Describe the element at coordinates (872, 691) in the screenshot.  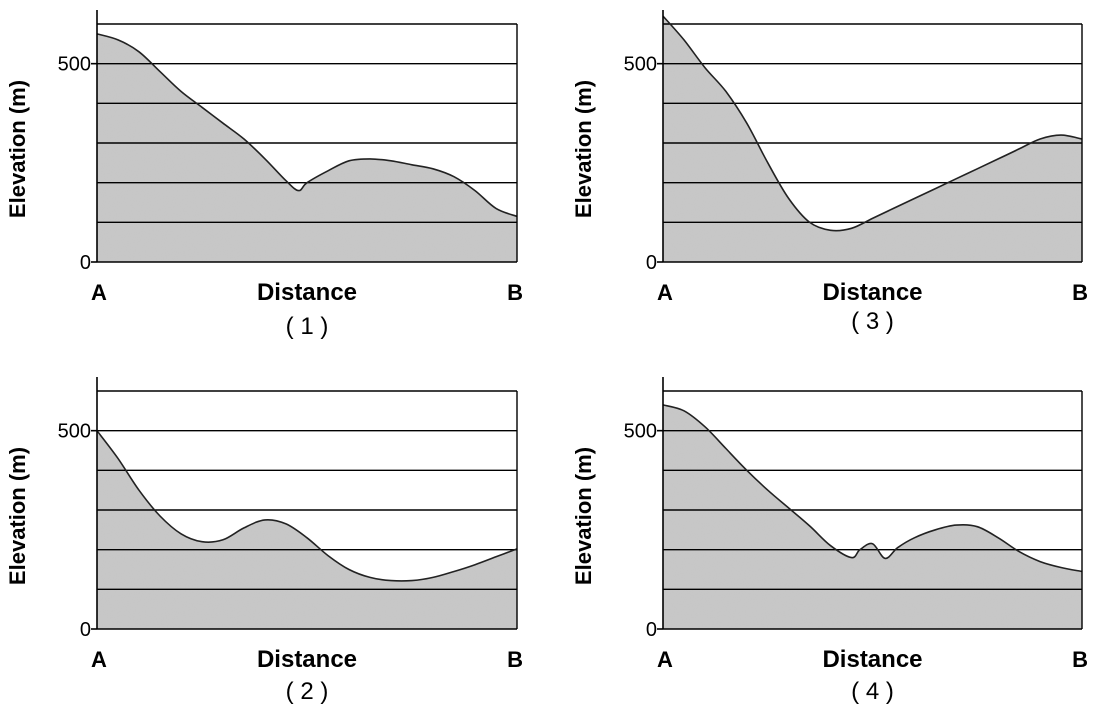
I see `panel-caption: ( 4 )` at that location.